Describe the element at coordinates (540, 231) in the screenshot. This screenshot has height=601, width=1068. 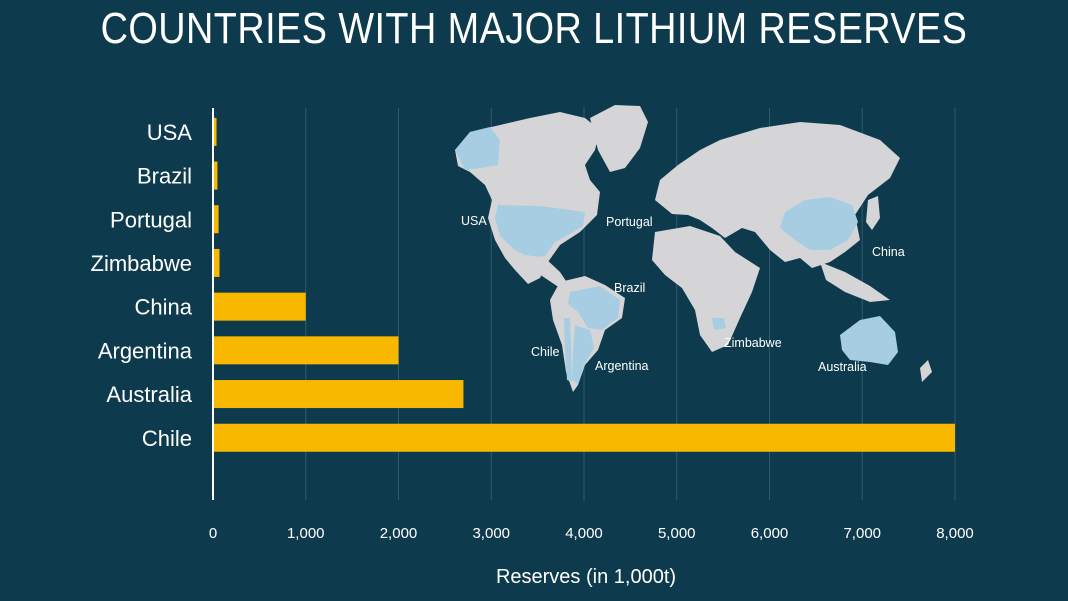
I see `usa-highlight` at that location.